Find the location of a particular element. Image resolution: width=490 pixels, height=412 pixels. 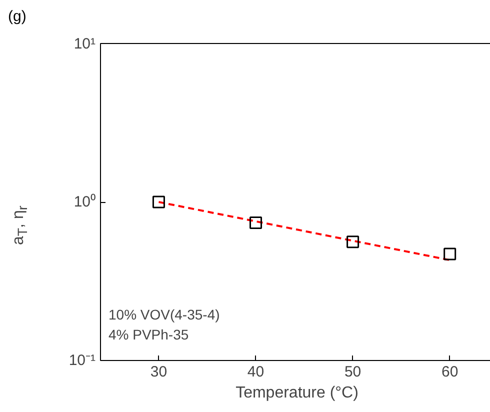

x-tick-label: 40 is located at coordinates (255, 372).